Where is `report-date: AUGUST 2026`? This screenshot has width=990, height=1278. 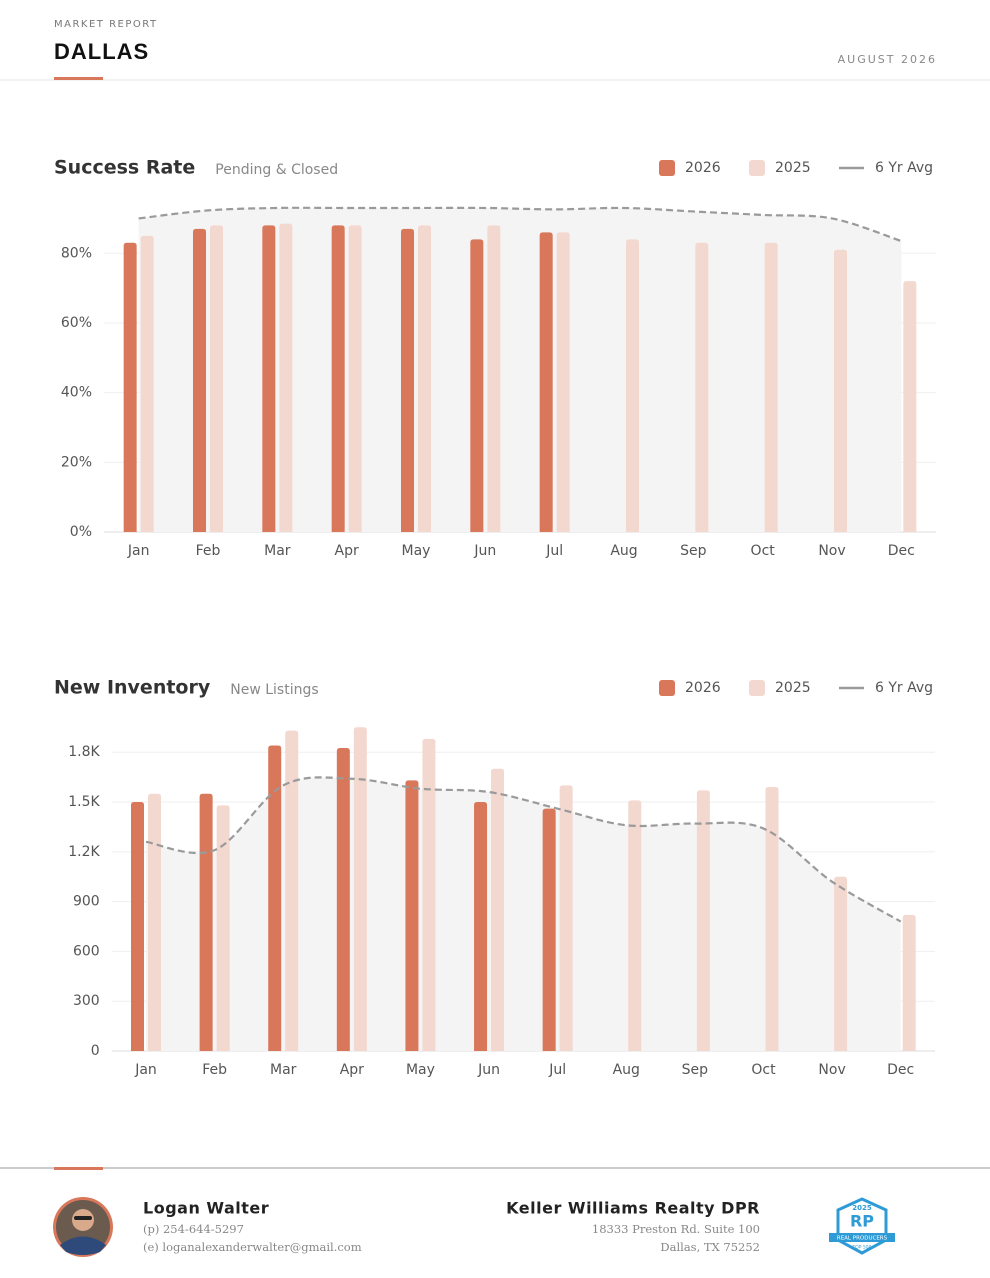
report-date: AUGUST 2026 is located at coordinates (887, 59).